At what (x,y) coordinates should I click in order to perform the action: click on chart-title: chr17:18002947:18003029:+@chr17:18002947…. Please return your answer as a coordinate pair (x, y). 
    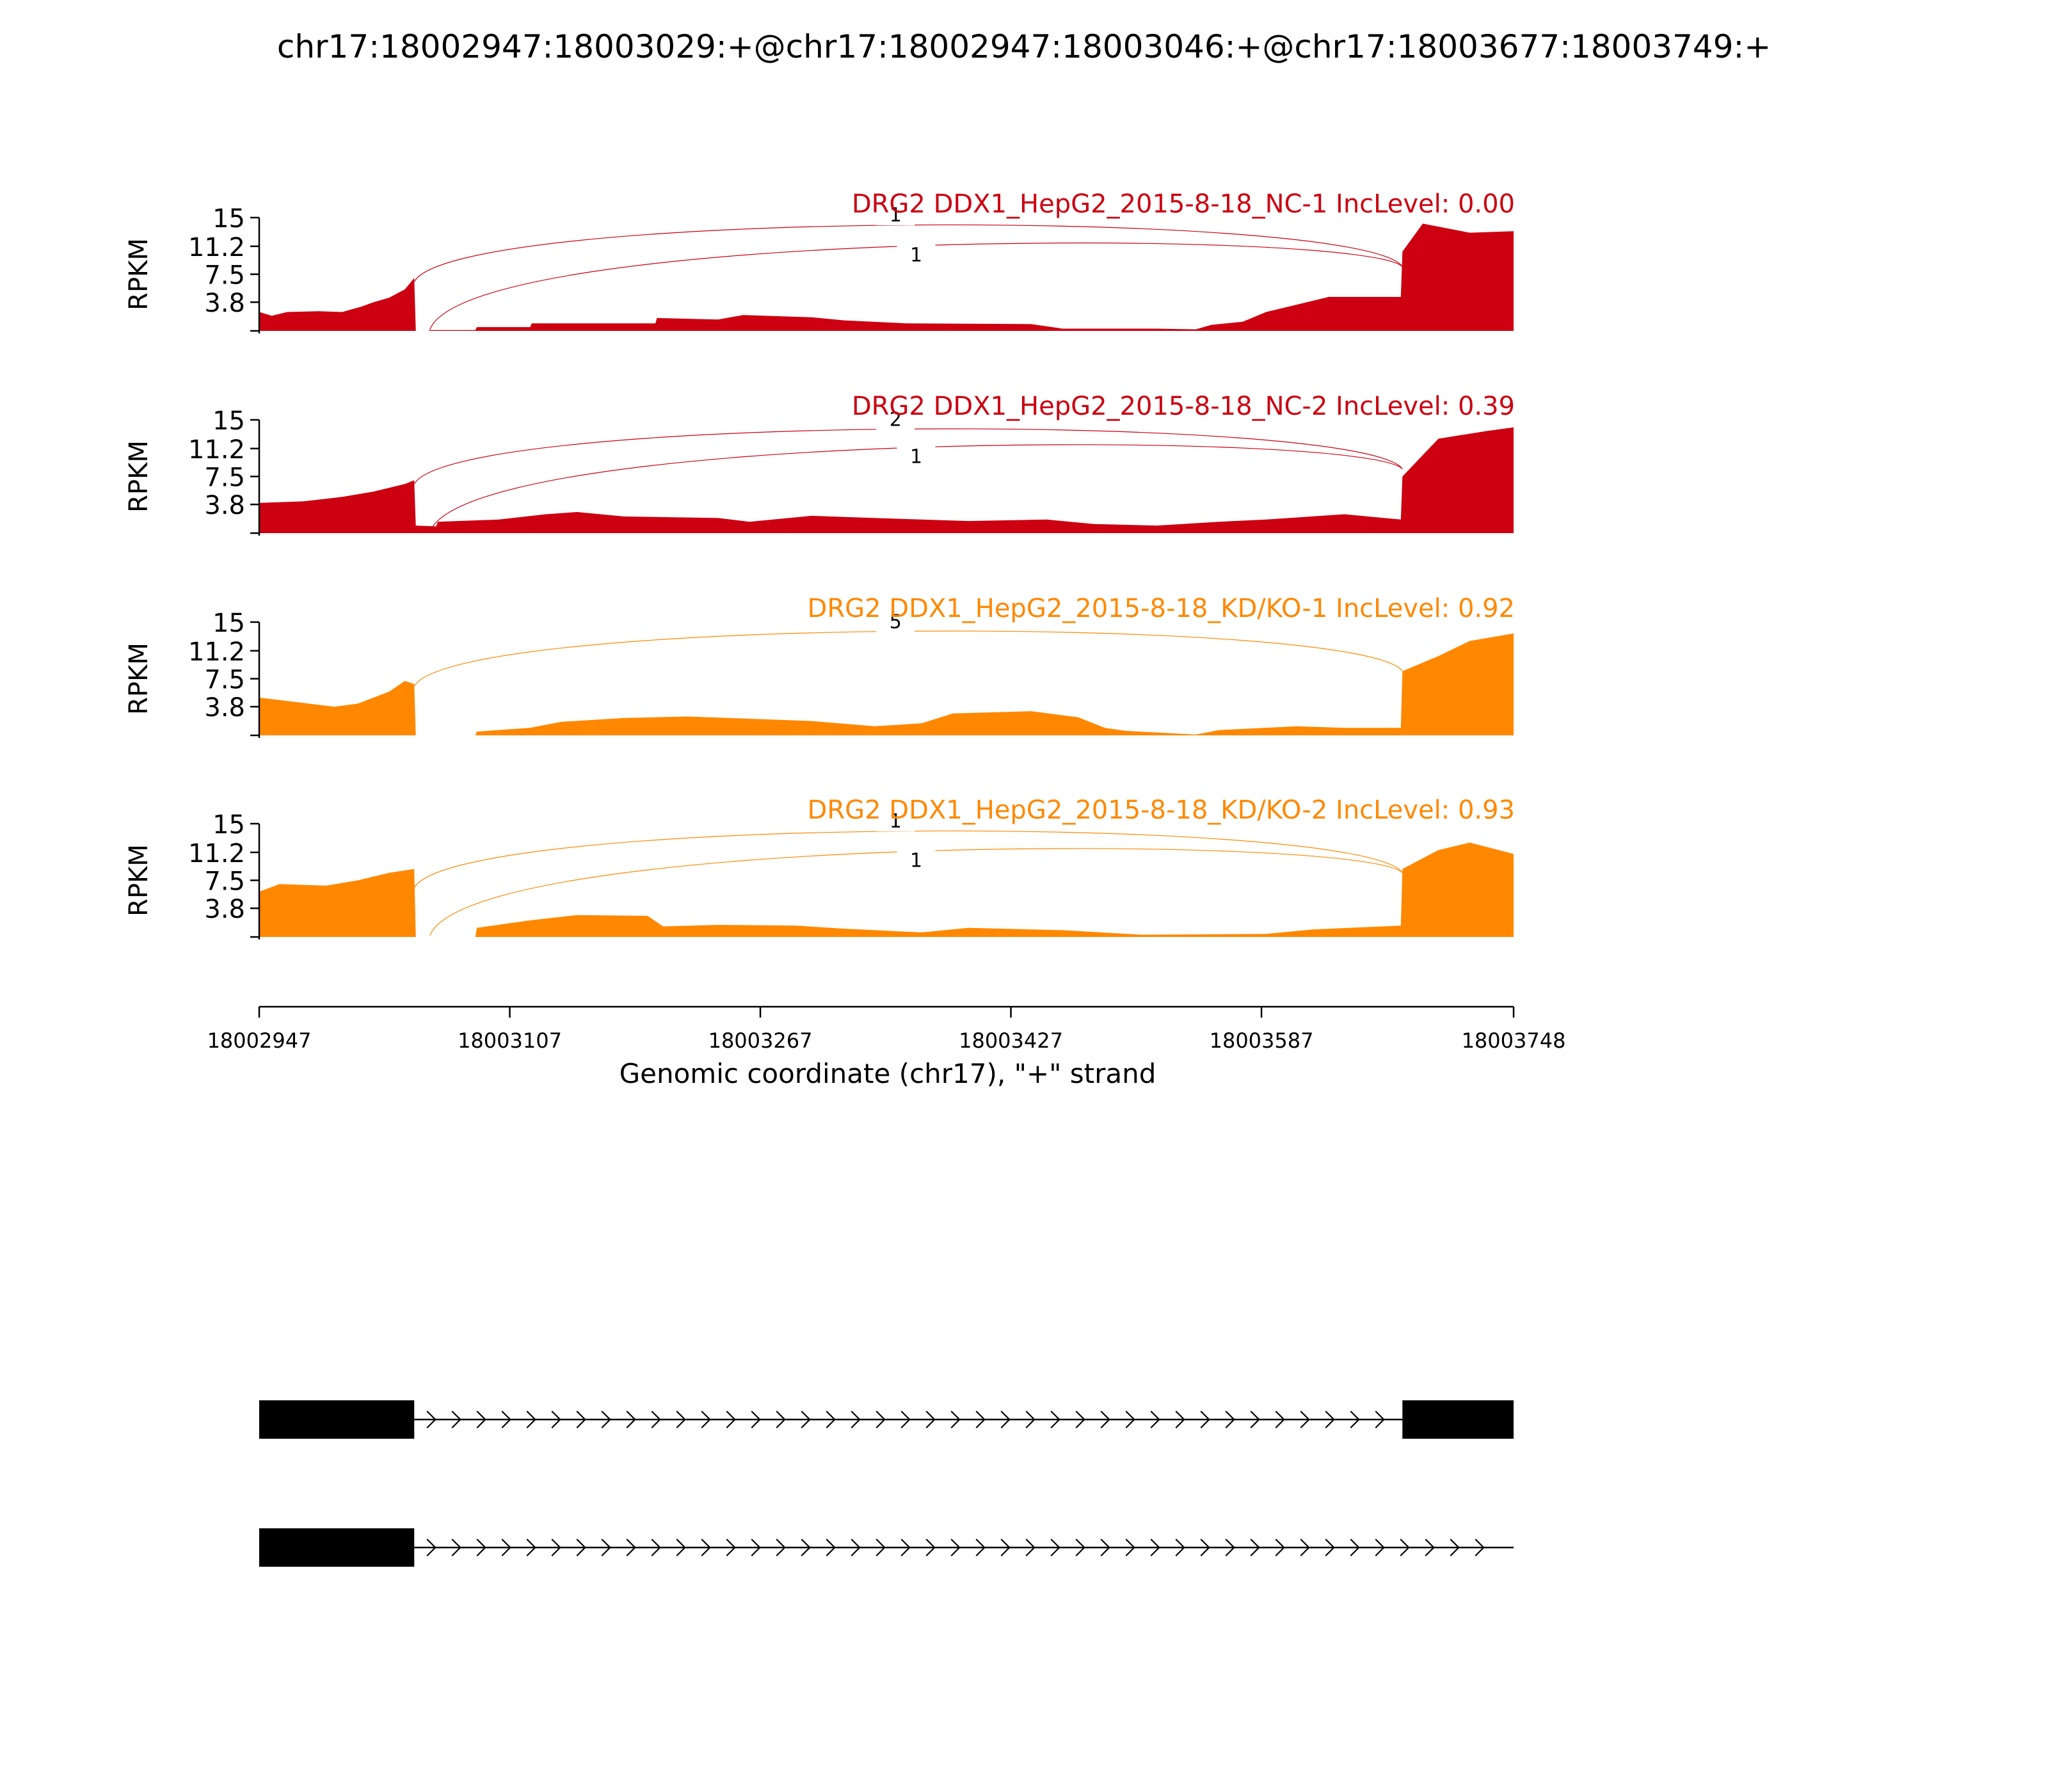
    Looking at the image, I should click on (1024, 46).